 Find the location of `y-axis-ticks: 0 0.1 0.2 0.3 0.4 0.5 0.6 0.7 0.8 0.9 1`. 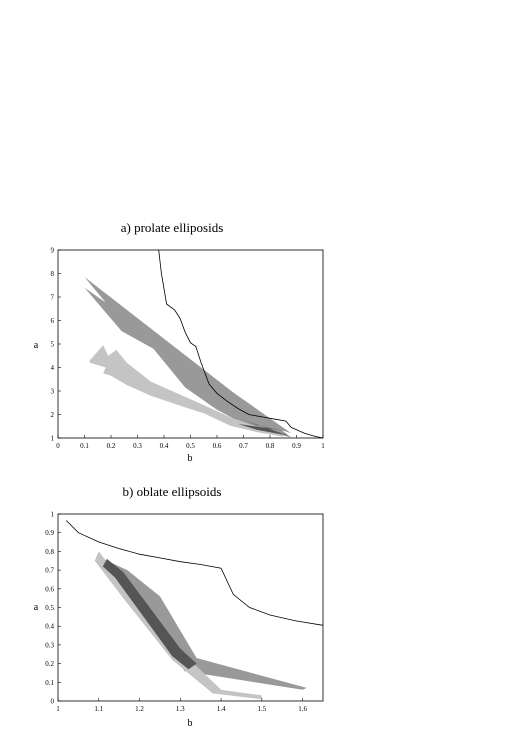

y-axis-ticks: 0 0.1 0.2 0.3 0.4 0.5 0.6 0.7 0.8 0.9 1 is located at coordinates (53, 608).